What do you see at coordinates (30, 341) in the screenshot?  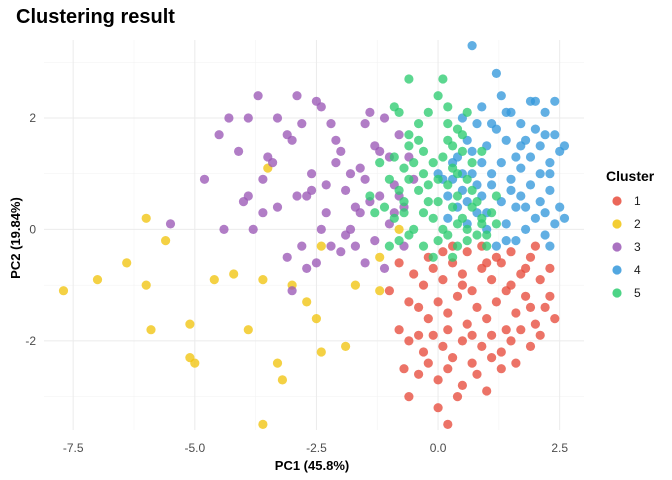 I see `y-tick-label: -2` at bounding box center [30, 341].